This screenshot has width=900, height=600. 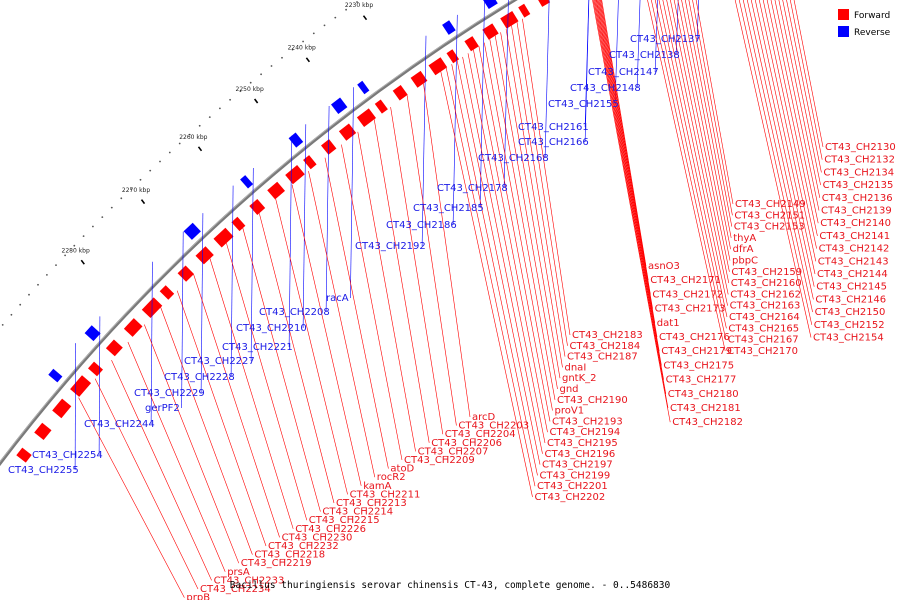 What do you see at coordinates (694, 337) in the screenshot?
I see `forward-gene-label: CT43_CH2176` at bounding box center [694, 337].